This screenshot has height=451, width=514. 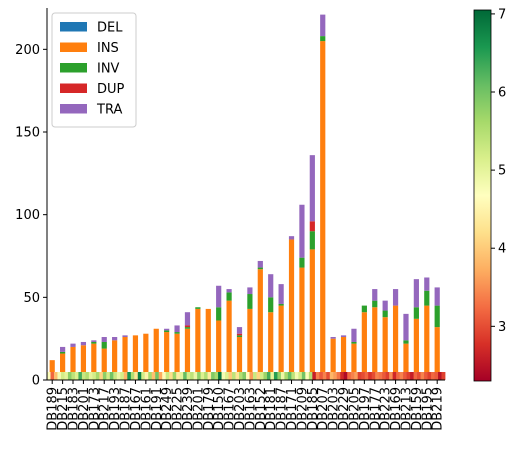 What do you see at coordinates (209, 409) in the screenshot?
I see `x-tick-label: DB179` at bounding box center [209, 409].